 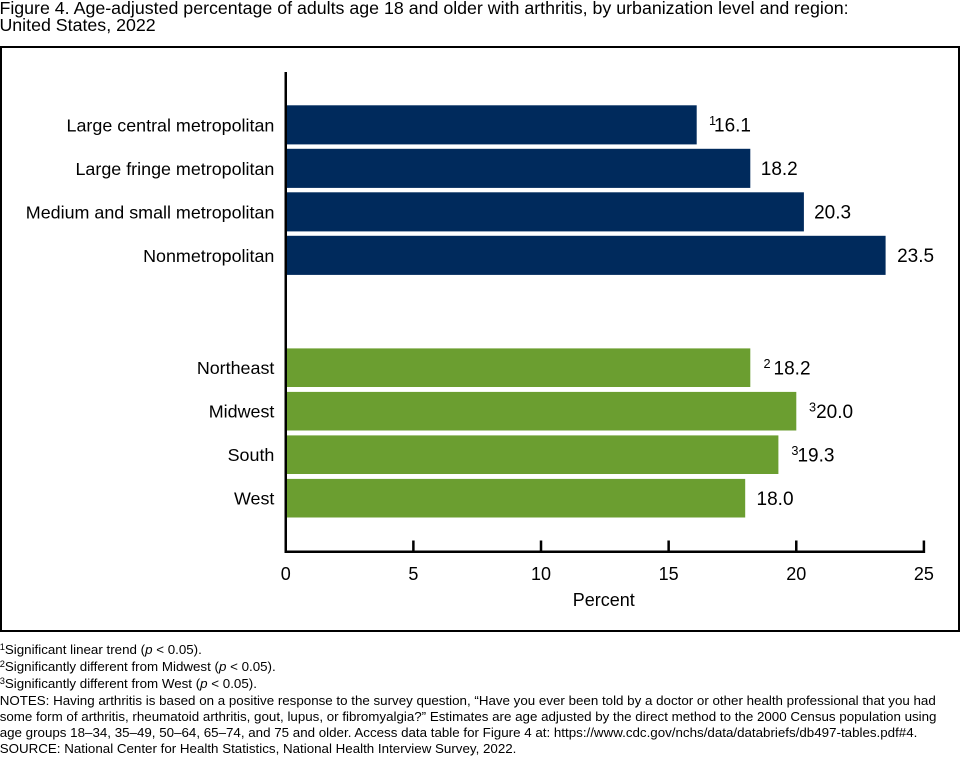 What do you see at coordinates (915, 256) in the screenshot?
I see `svg-text: 23.5` at bounding box center [915, 256].